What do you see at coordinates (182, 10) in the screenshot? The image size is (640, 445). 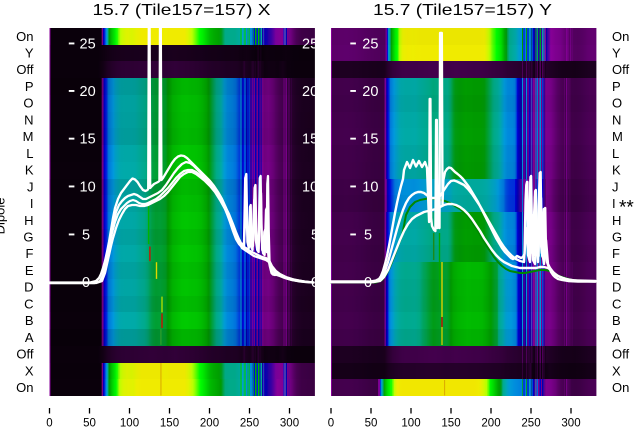 I see `svg-text: 15.7 (Tile157=157) X` at bounding box center [182, 10].